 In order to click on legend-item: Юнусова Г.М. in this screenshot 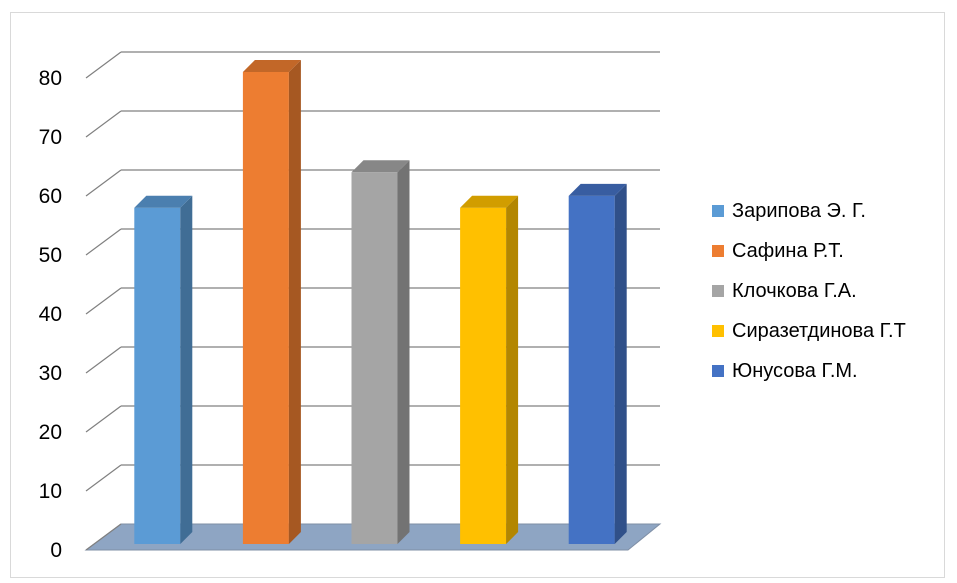, I will do `click(809, 371)`.